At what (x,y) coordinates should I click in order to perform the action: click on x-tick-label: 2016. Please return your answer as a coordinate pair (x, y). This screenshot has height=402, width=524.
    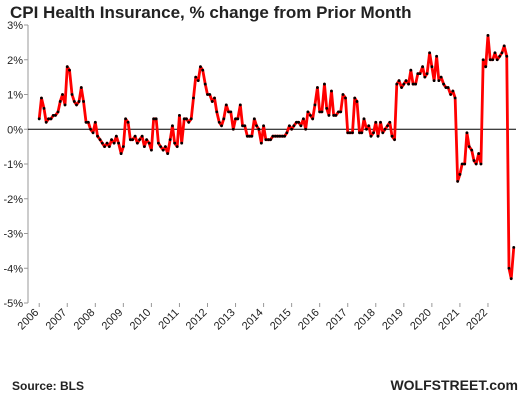
    Looking at the image, I should click on (309, 320).